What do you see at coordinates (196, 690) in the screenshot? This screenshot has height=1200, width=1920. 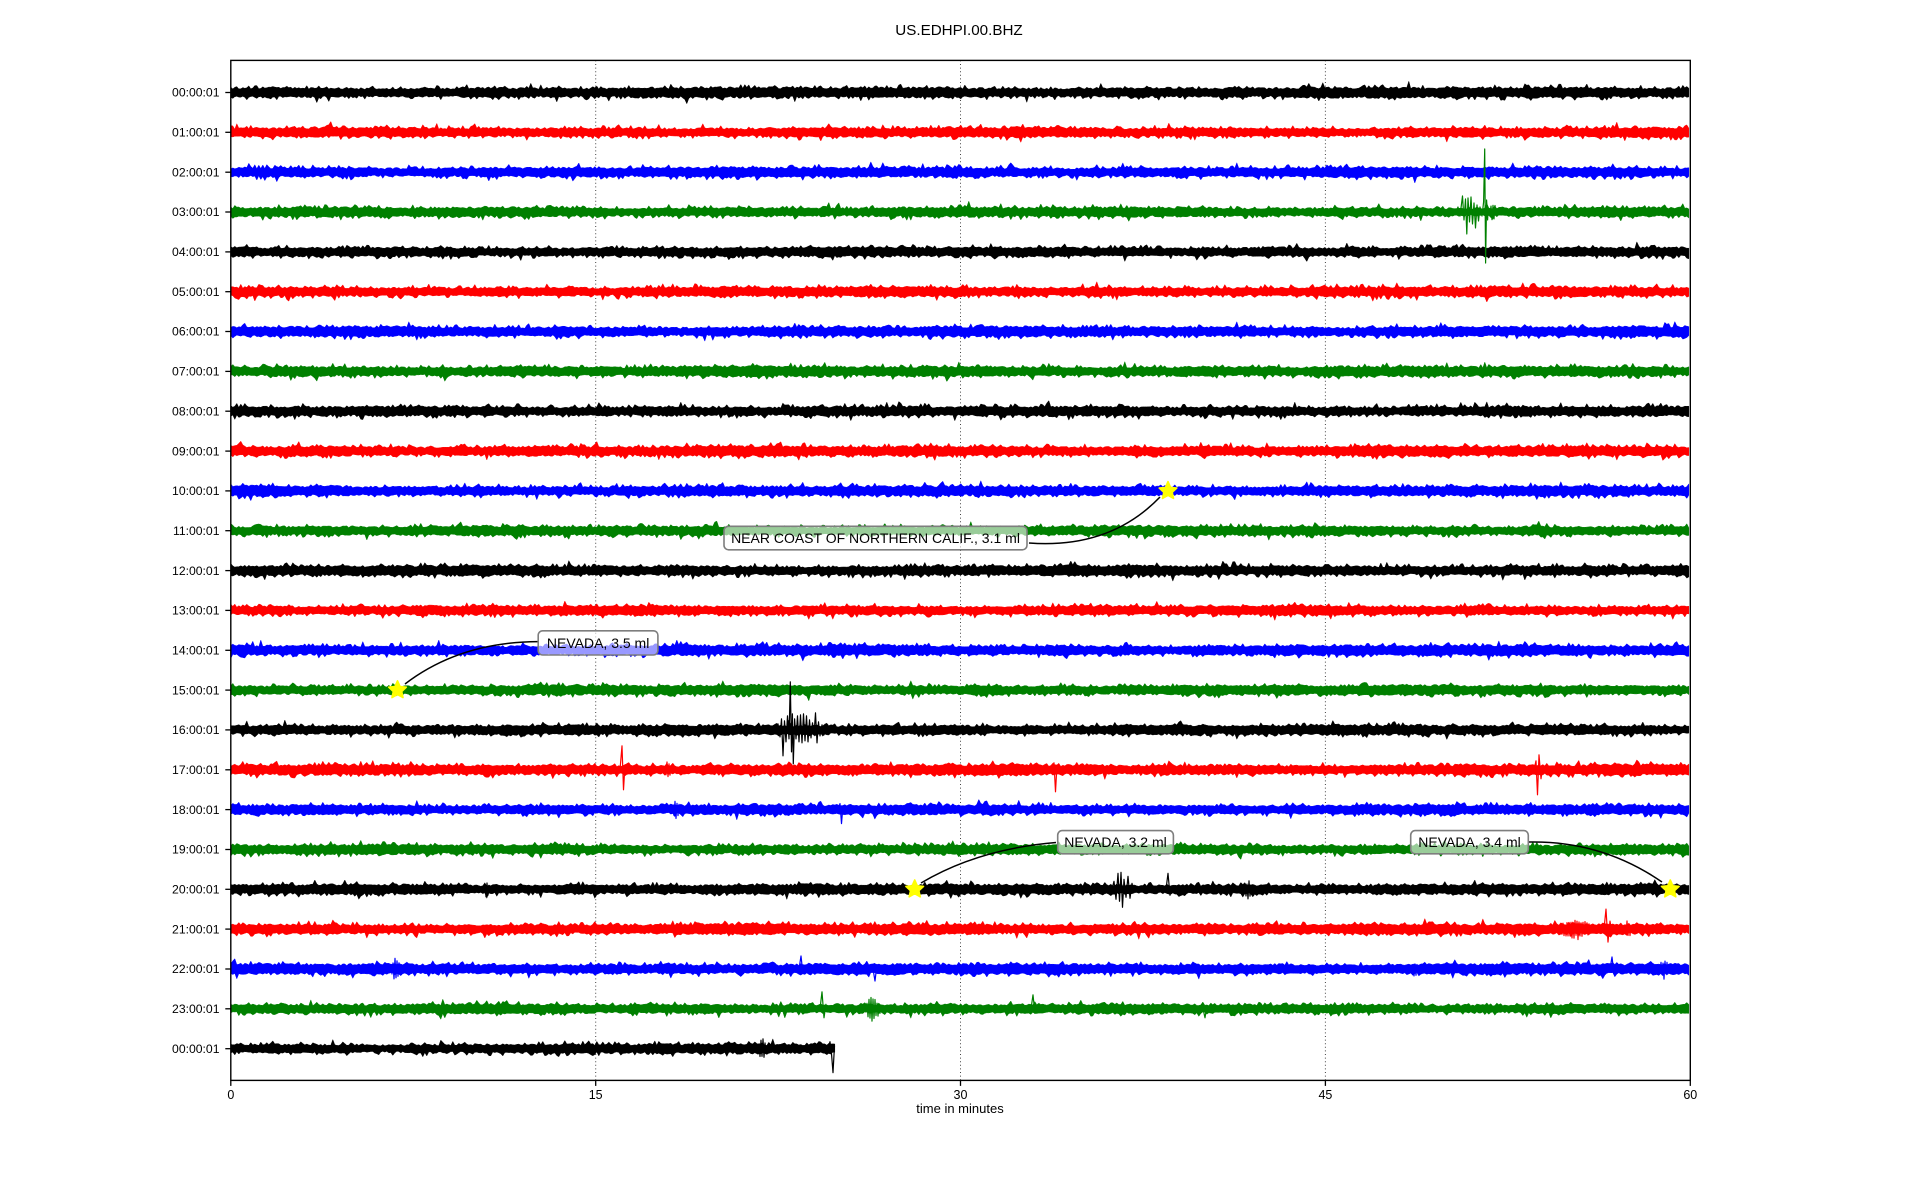 I see `svg-text: 15:00:01` at bounding box center [196, 690].